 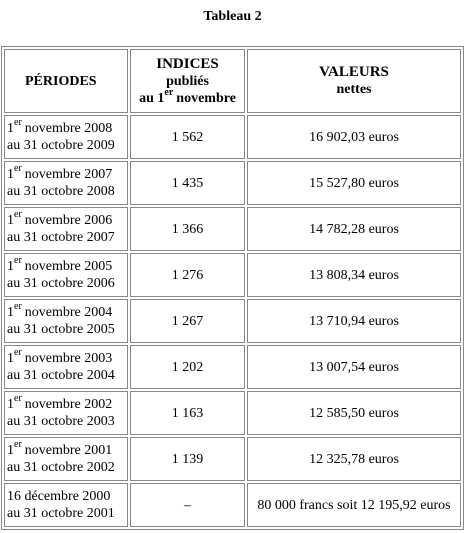 I want to click on period-text: novembre 2001, so click(x=68, y=450).